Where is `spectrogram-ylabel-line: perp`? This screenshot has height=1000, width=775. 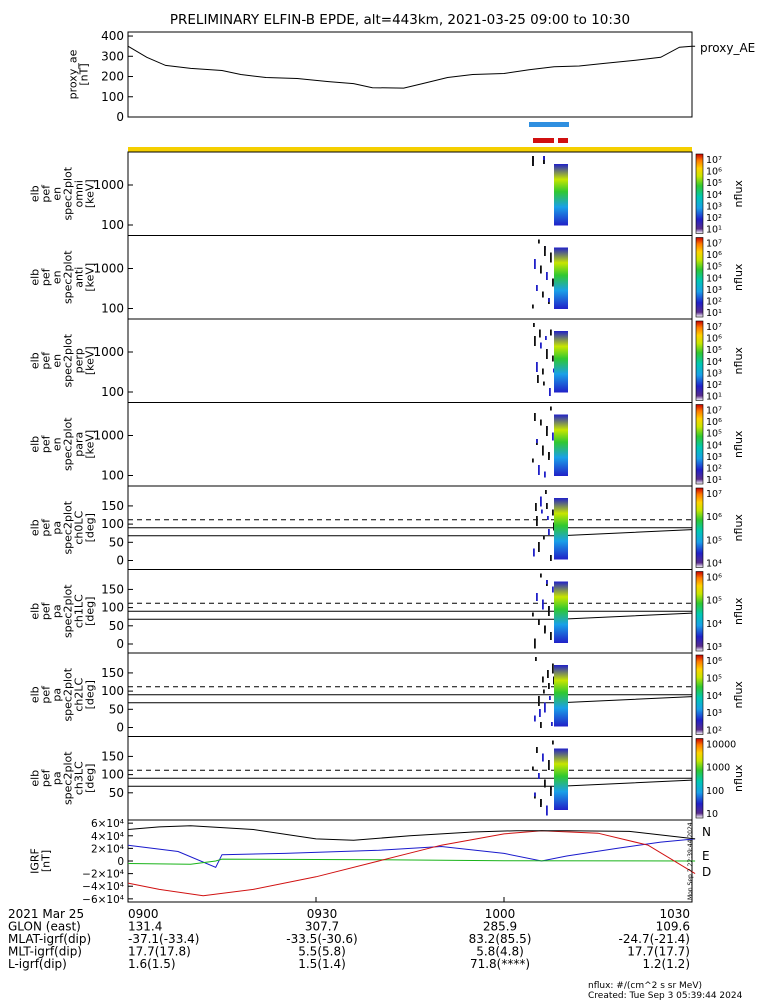 spectrogram-ylabel-line: perp is located at coordinates (79, 360).